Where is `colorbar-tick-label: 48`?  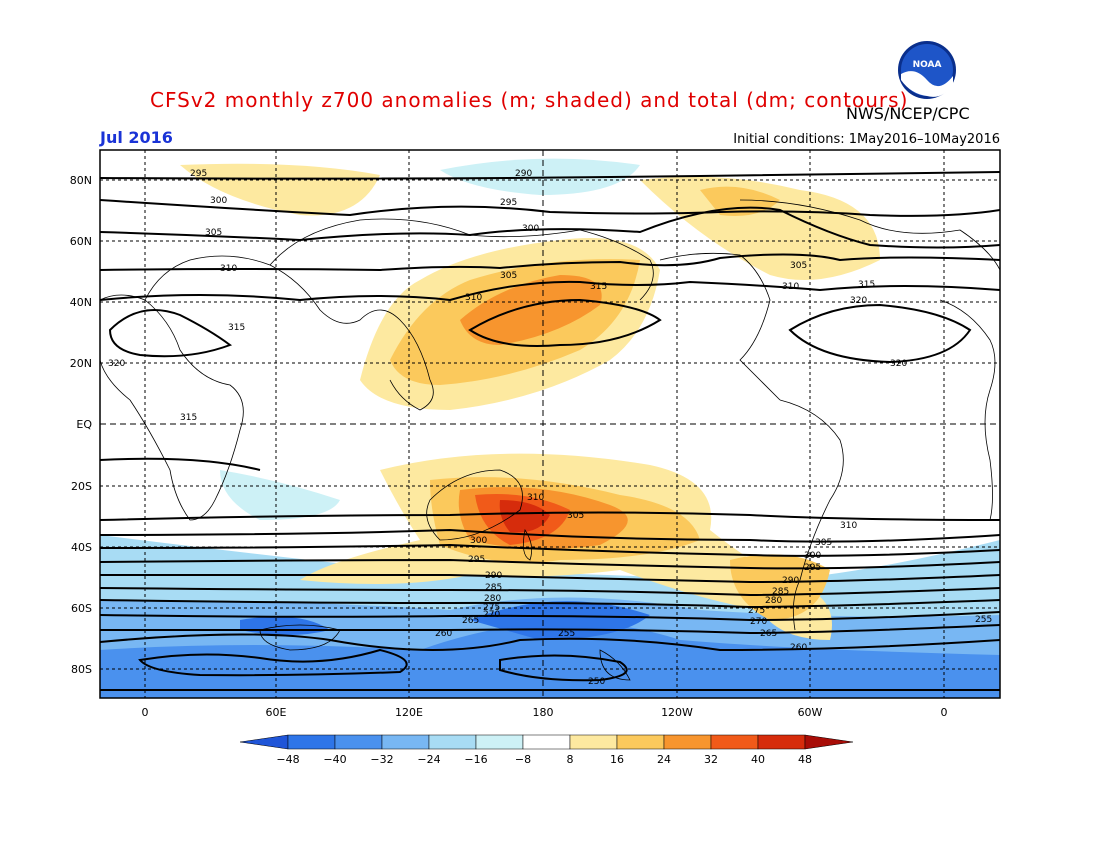
colorbar-tick-label: 48 is located at coordinates (805, 759).